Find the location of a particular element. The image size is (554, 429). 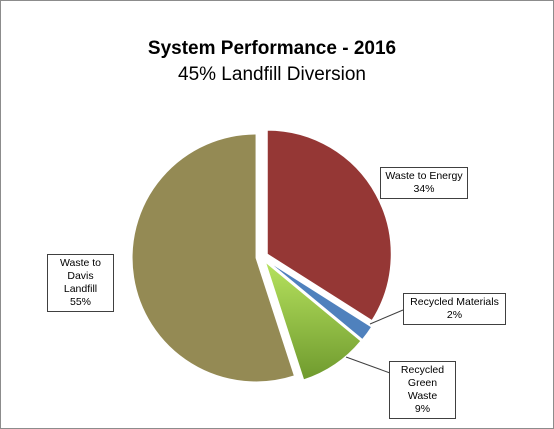

data-label: Waste to Energy 34% is located at coordinates (424, 183).